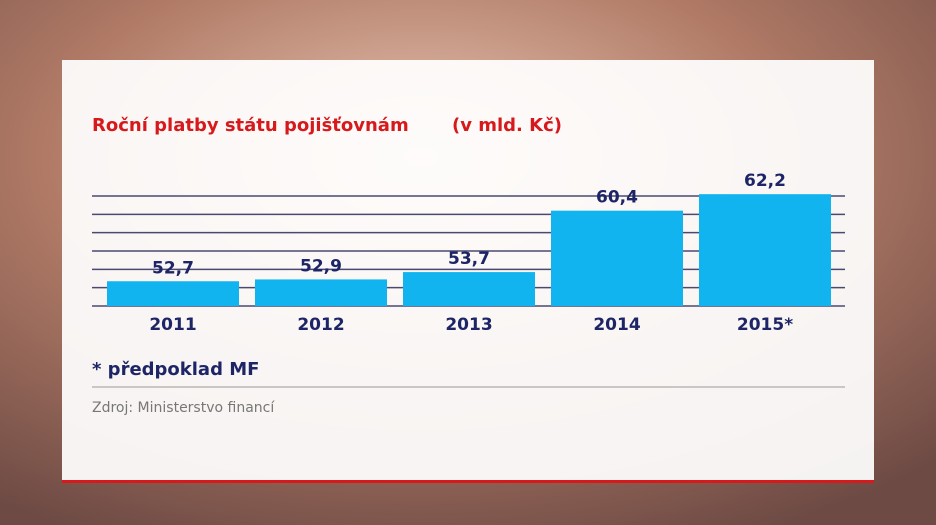  What do you see at coordinates (320, 325) in the screenshot?
I see `x-tick-label: 2012` at bounding box center [320, 325].